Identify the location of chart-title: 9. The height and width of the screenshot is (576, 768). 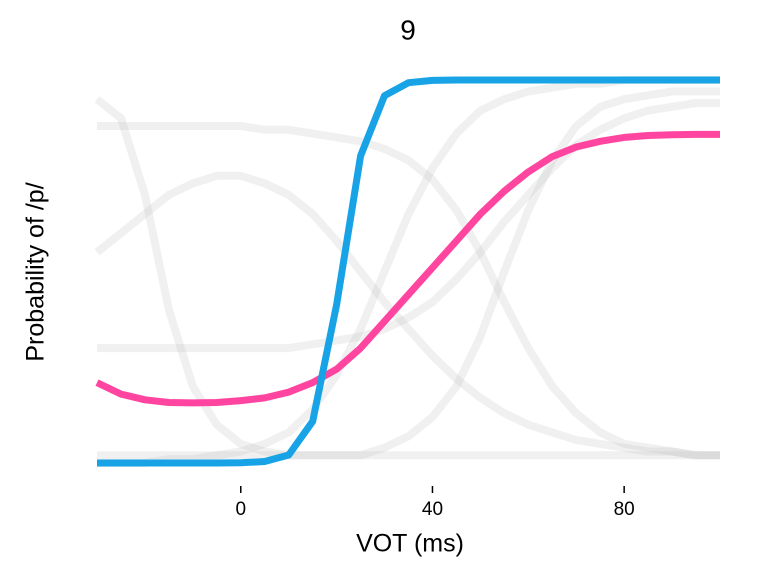
(408, 29).